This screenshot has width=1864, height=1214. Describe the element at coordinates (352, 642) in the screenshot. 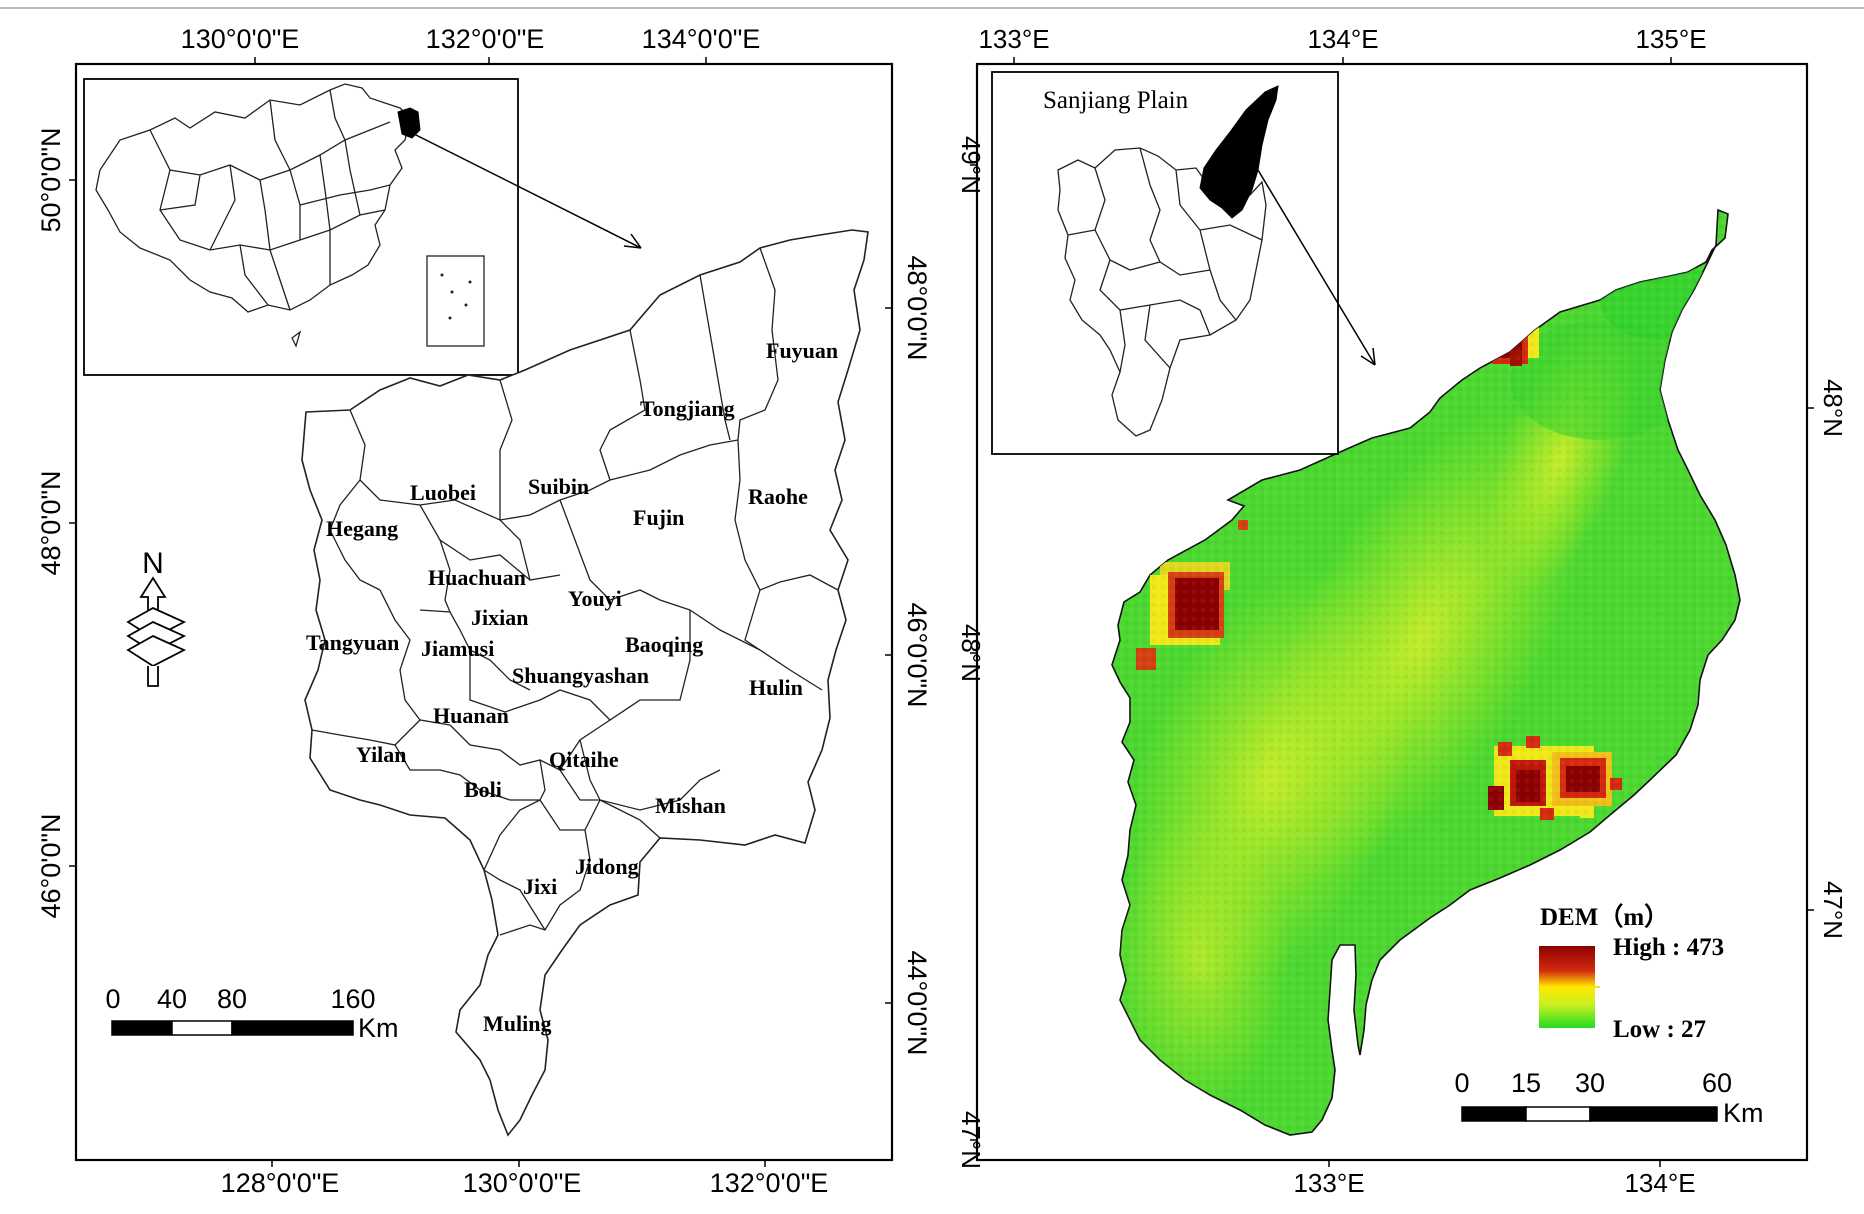

I see `county-label: Tangyuan` at that location.